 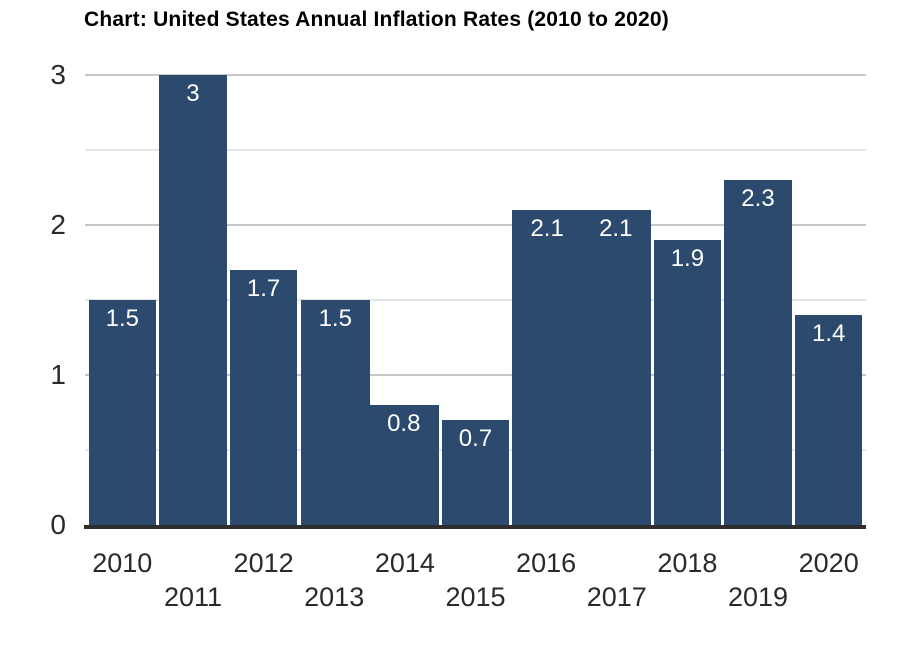 What do you see at coordinates (58, 224) in the screenshot?
I see `y-tick-label-2: 2` at bounding box center [58, 224].